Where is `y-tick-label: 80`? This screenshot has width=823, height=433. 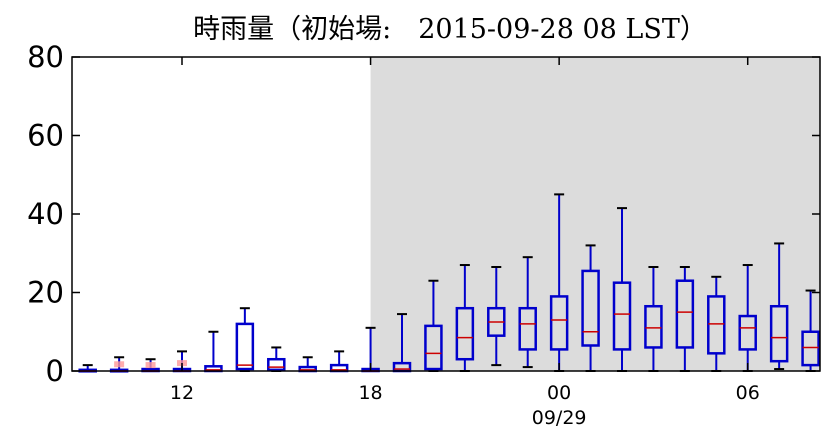 y-tick-label: 80 is located at coordinates (45, 57).